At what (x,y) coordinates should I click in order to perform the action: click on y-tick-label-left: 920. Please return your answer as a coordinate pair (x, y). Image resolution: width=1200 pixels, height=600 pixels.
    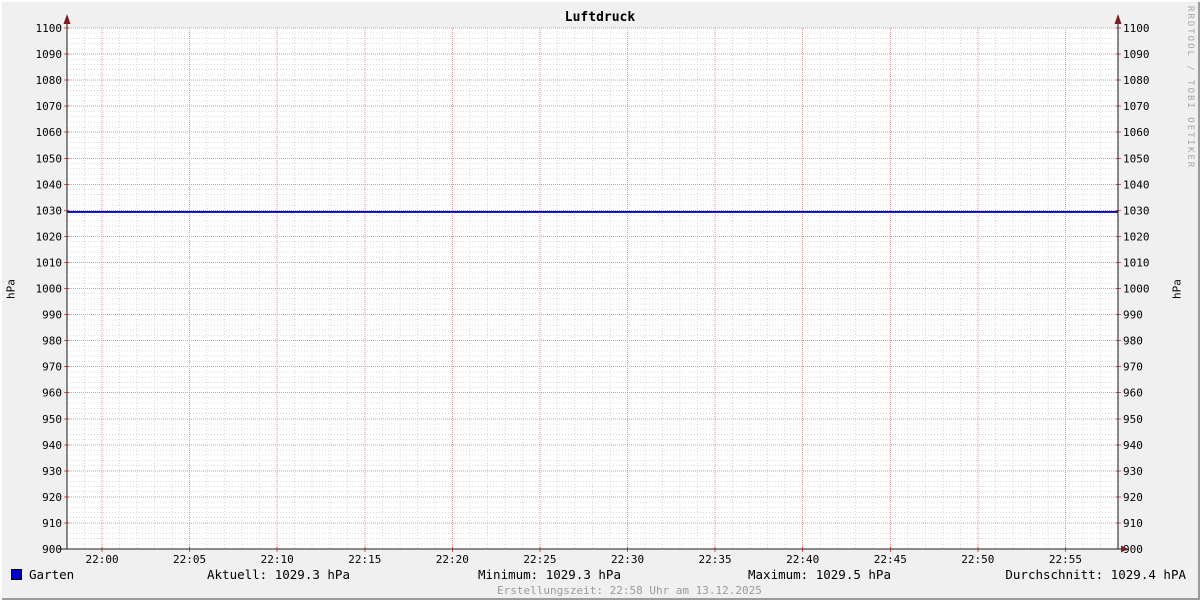
    Looking at the image, I should click on (52, 497).